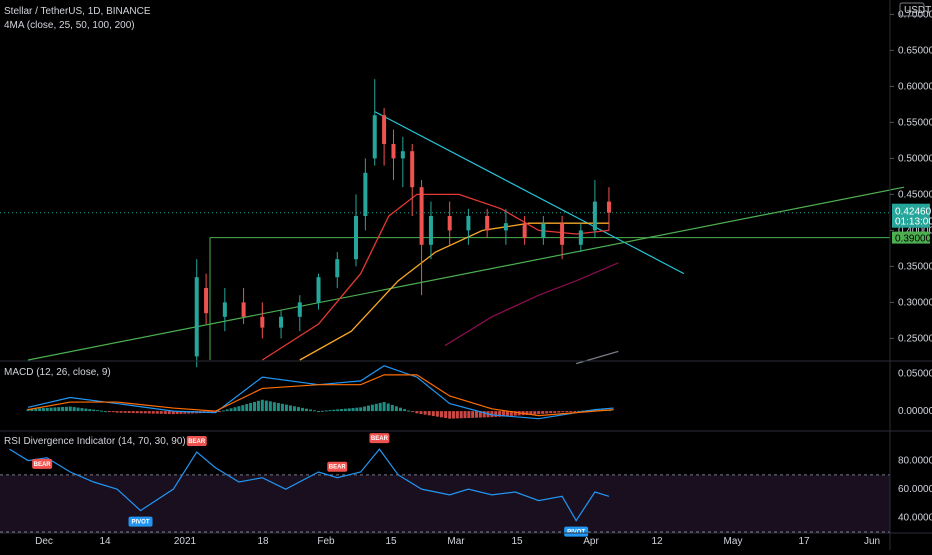 This screenshot has height=555, width=932. I want to click on time-tick-label: 12, so click(657, 541).